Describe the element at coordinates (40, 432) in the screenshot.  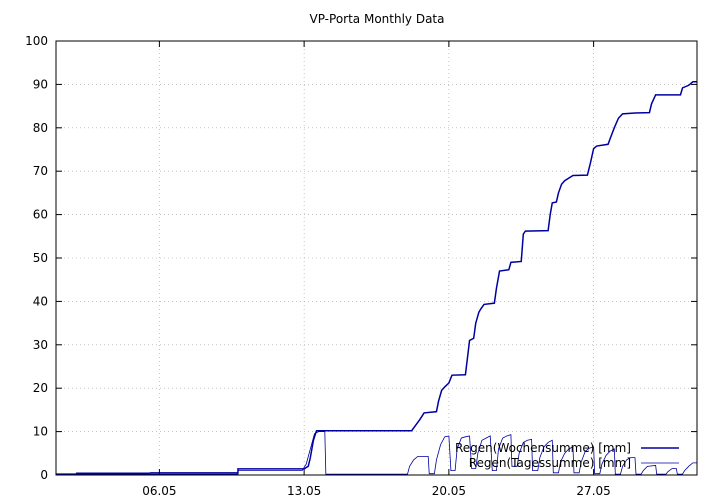
I see `y-tick-label: 10` at that location.